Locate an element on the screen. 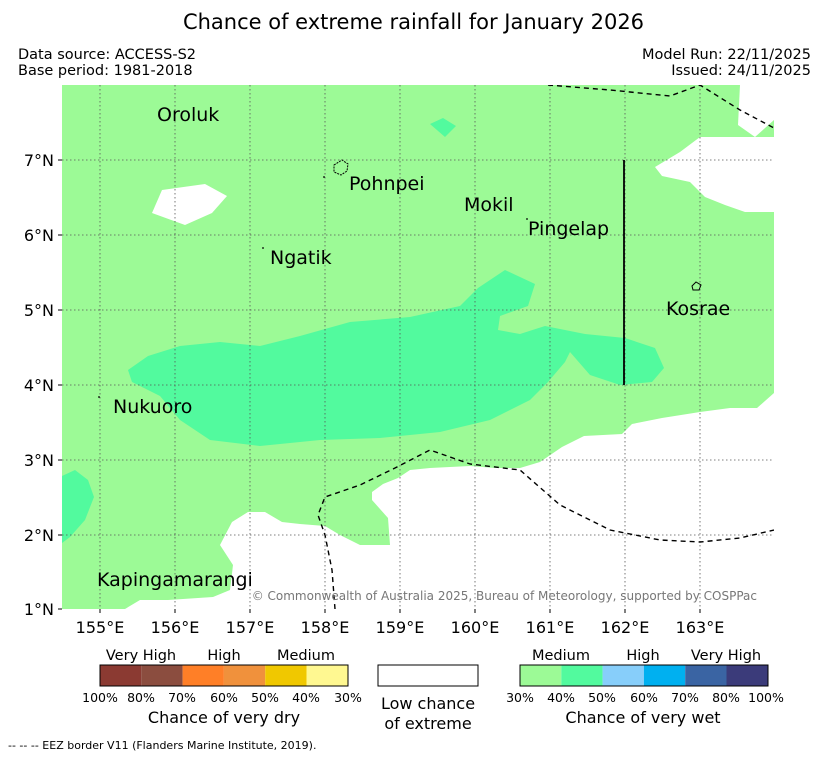 This screenshot has height=758, width=827. lon-label: 162°E is located at coordinates (625, 627).